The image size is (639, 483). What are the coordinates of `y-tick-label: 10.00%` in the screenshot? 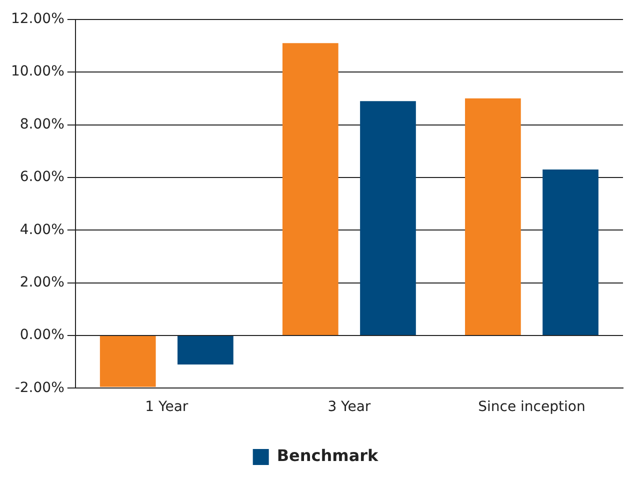 It's located at (37, 72).